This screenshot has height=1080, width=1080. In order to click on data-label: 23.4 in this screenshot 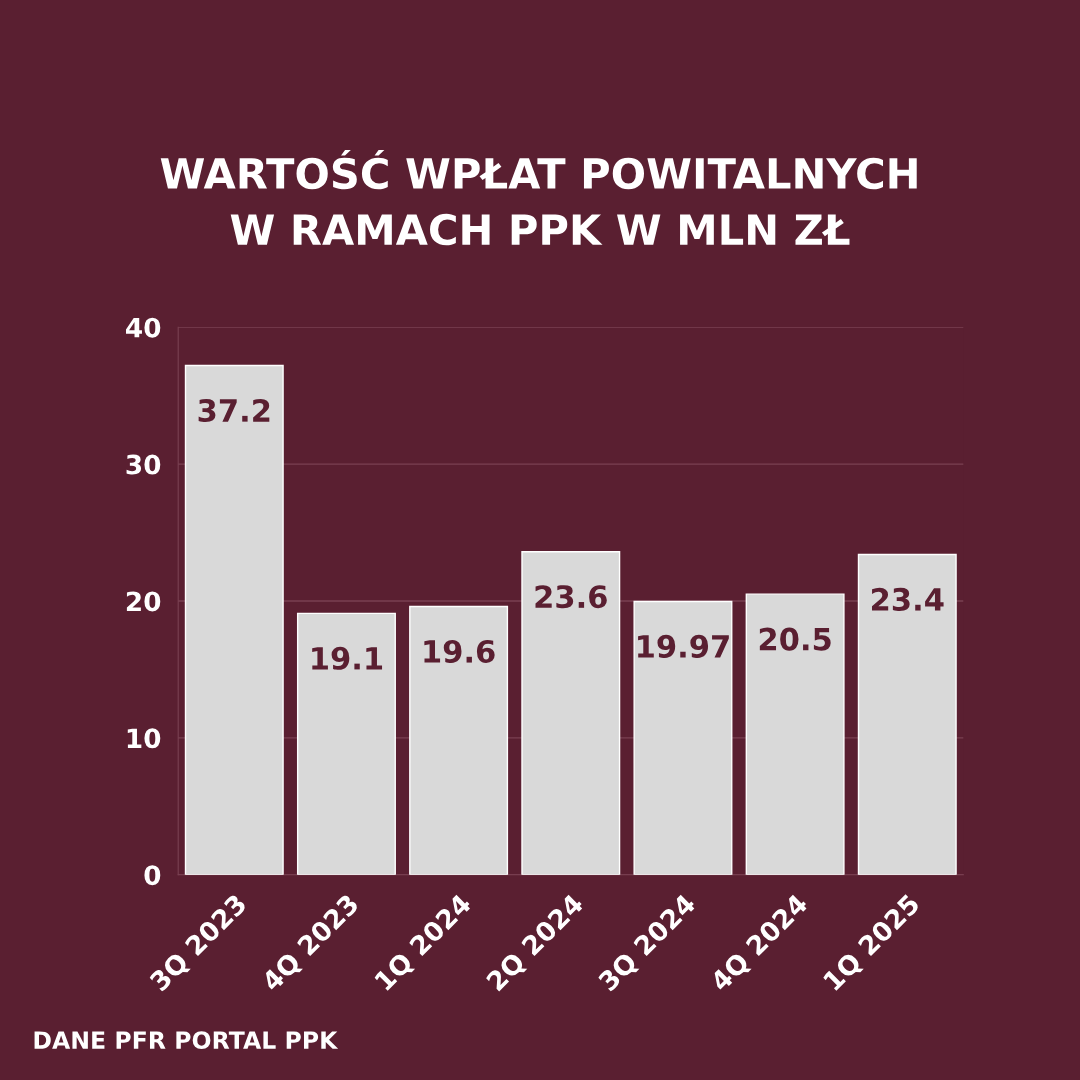, I will do `click(908, 599)`.